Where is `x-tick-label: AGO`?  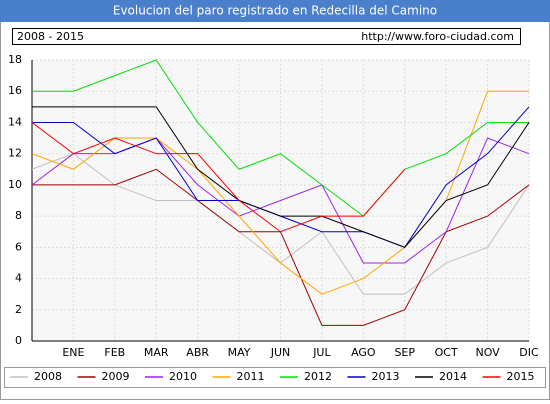
x-tick-label: AGO is located at coordinates (363, 352).